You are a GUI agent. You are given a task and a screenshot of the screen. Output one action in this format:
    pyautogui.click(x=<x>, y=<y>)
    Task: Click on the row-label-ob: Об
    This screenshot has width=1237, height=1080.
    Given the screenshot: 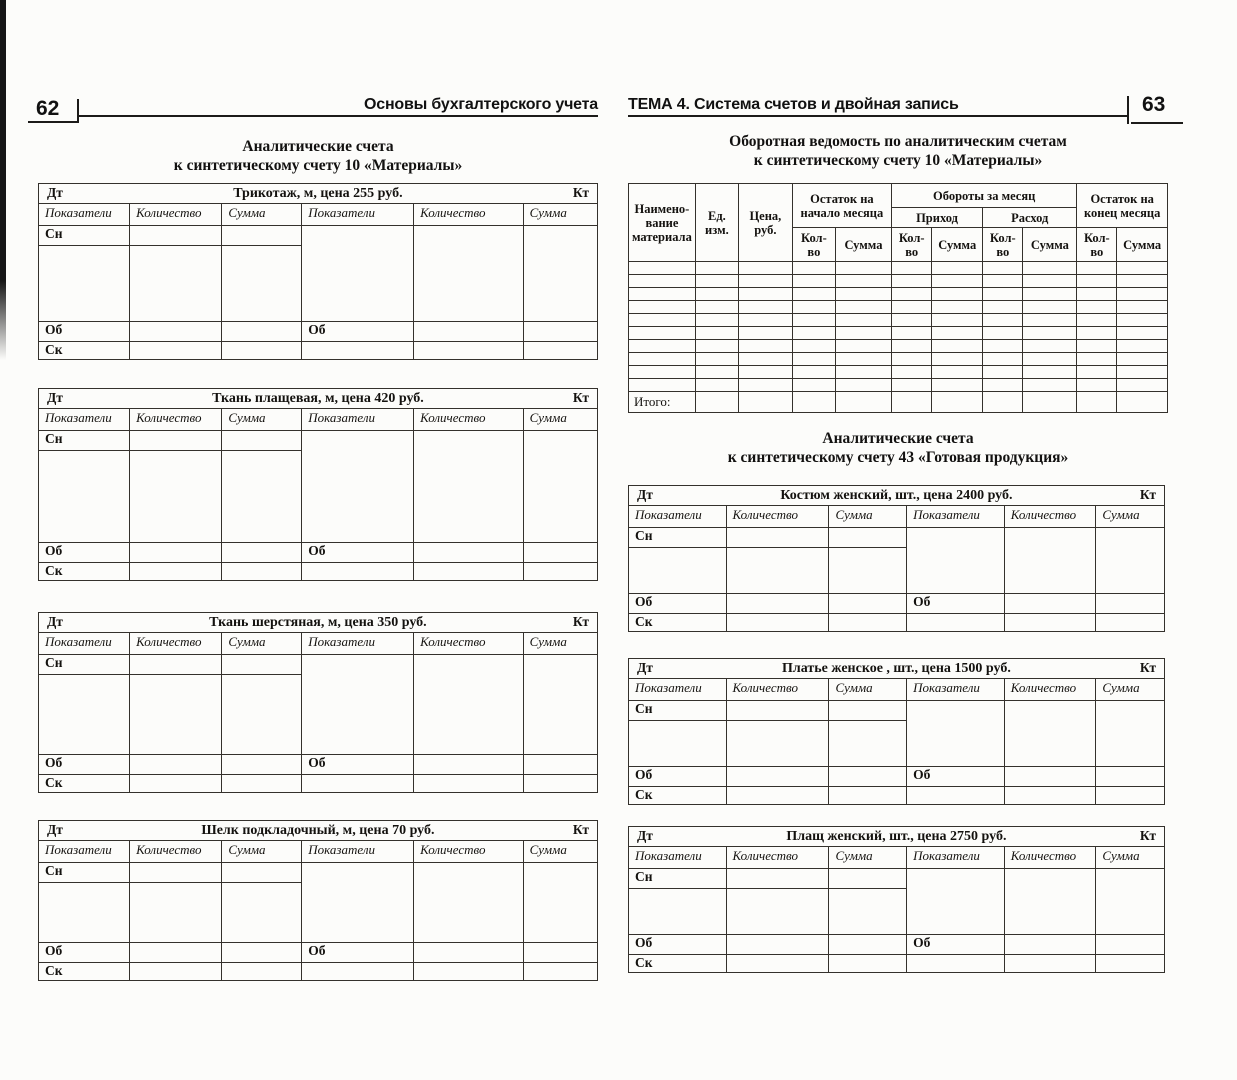 What is the action you would take?
    pyautogui.click(x=358, y=764)
    